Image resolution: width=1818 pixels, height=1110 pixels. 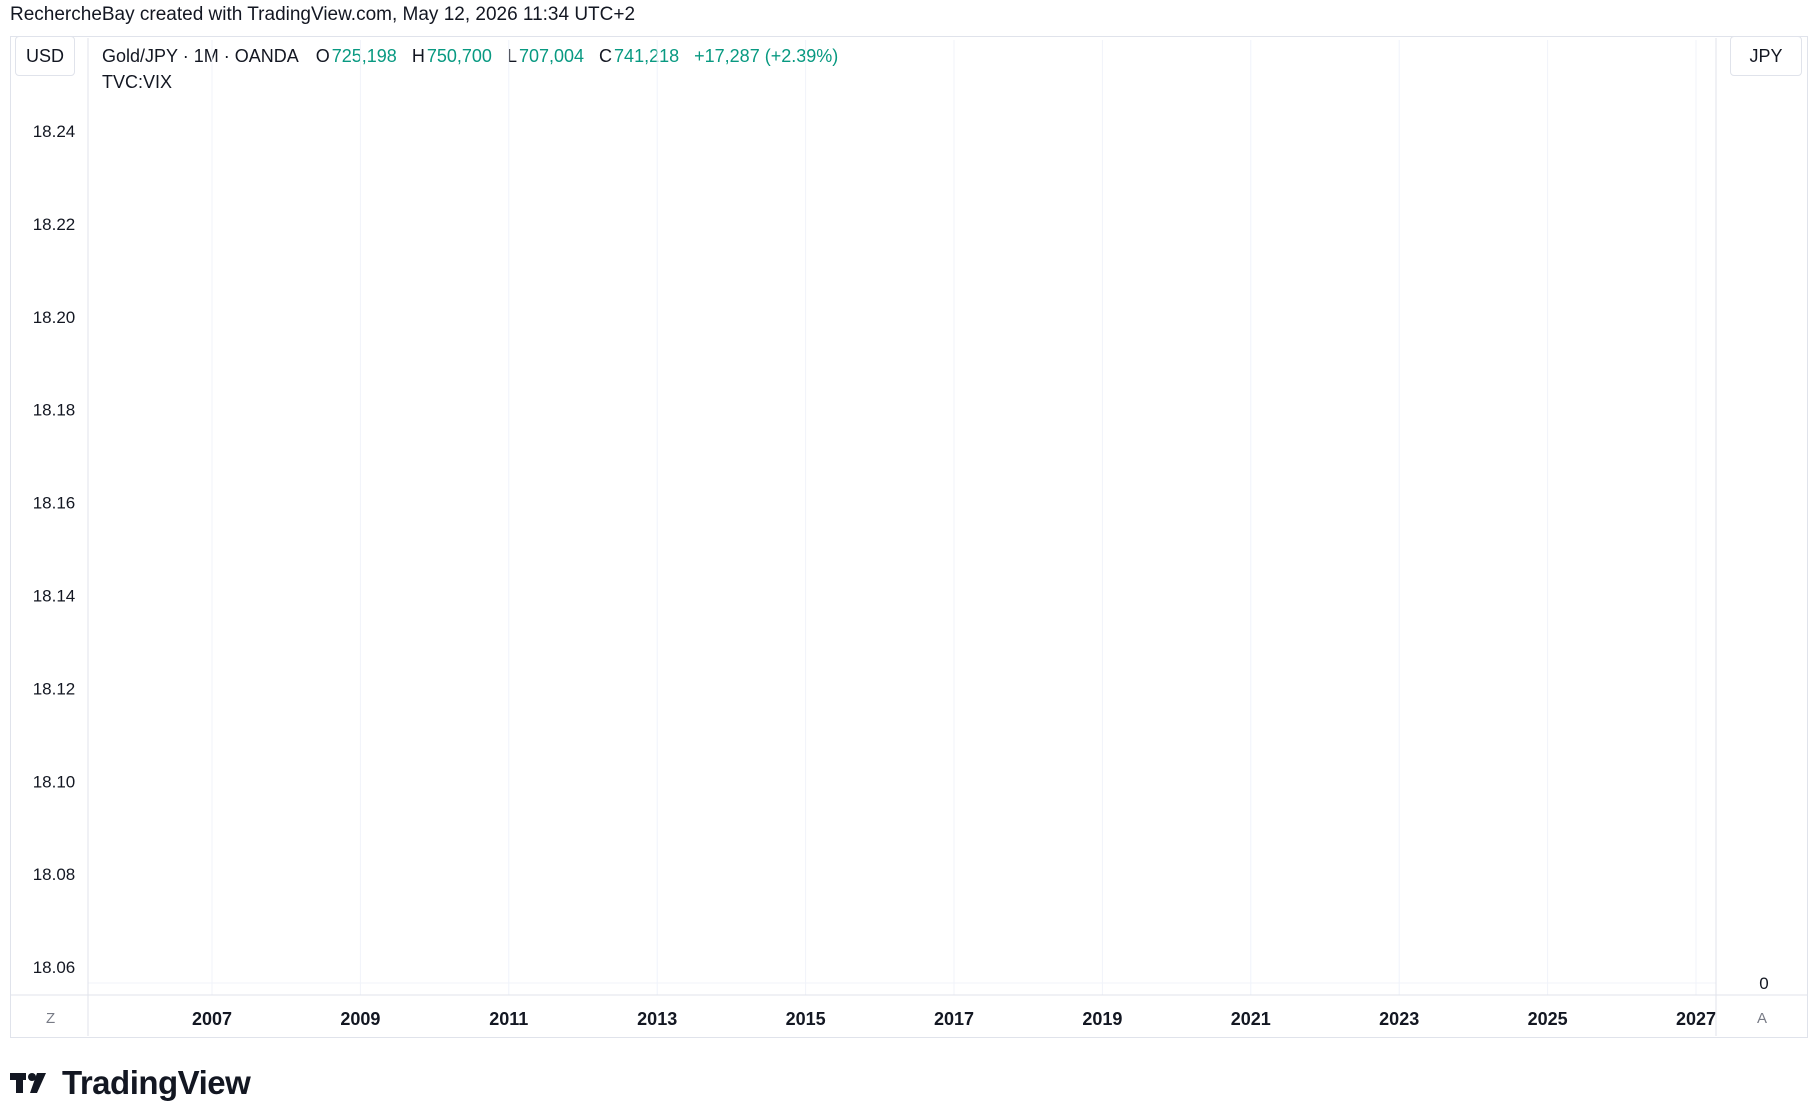 What do you see at coordinates (418, 56) in the screenshot?
I see `legend-high-label: H` at bounding box center [418, 56].